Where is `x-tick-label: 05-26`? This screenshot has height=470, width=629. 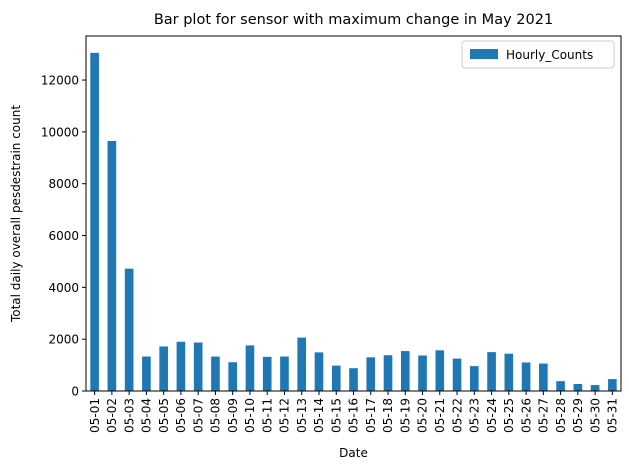
x-tick-label: 05-26 is located at coordinates (526, 415).